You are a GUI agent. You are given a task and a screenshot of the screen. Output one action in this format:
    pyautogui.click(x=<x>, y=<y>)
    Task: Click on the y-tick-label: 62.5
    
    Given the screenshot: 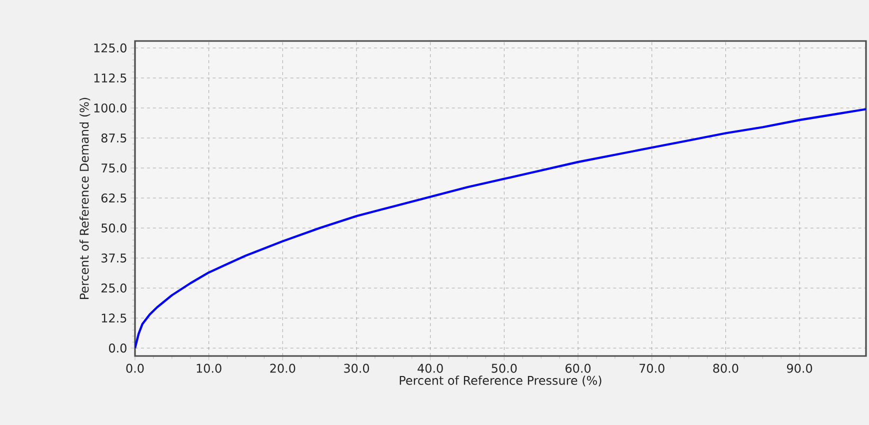 What is the action you would take?
    pyautogui.click(x=113, y=198)
    